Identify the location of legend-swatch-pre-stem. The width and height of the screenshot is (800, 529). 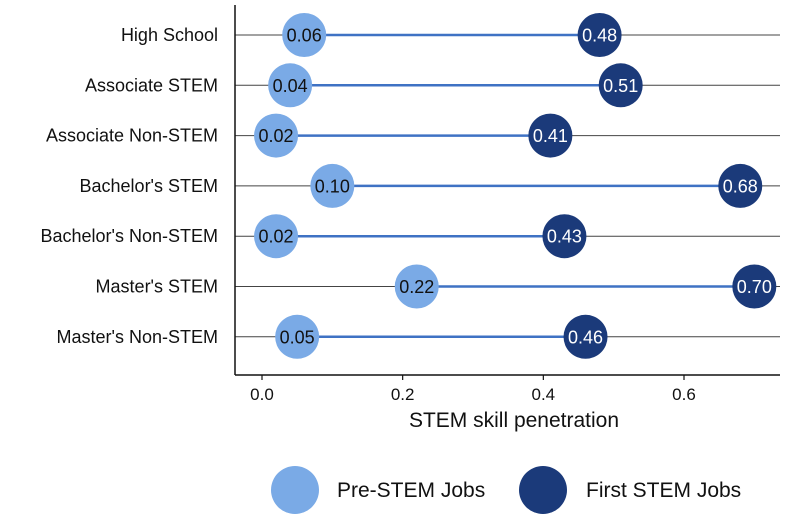
(295, 490).